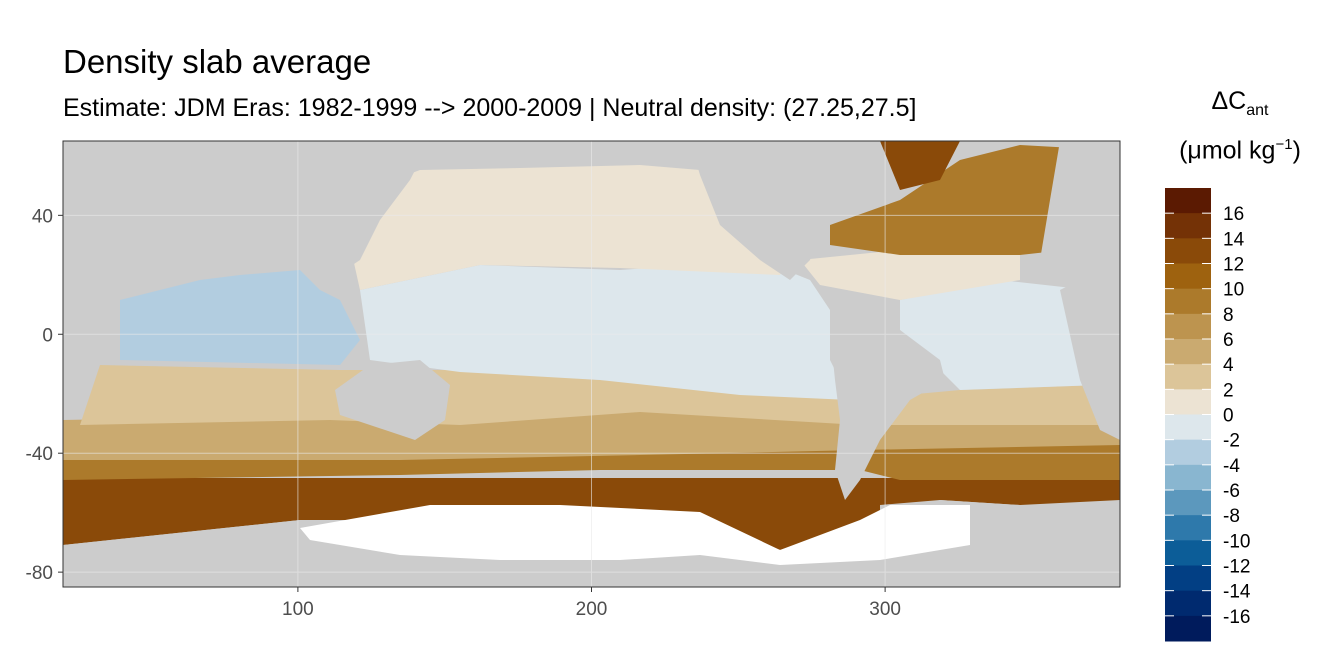 The height and width of the screenshot is (672, 1344). What do you see at coordinates (1231, 516) in the screenshot?
I see `legend-label: -8` at bounding box center [1231, 516].